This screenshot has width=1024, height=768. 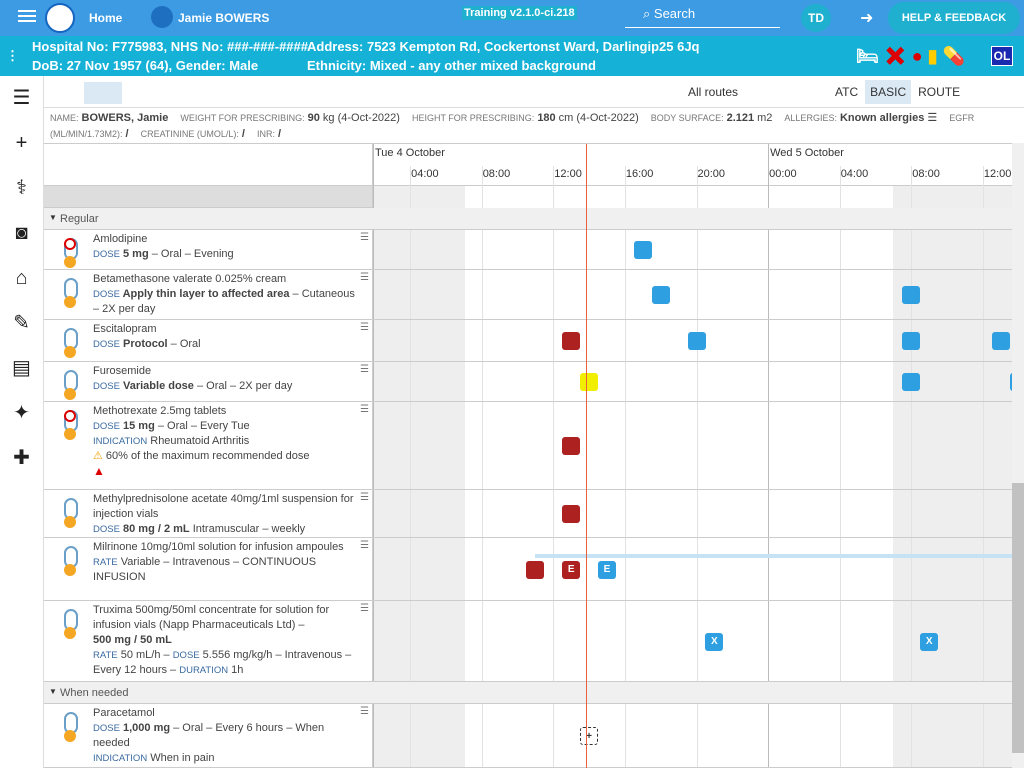 What do you see at coordinates (106, 18) in the screenshot?
I see `home: Home` at bounding box center [106, 18].